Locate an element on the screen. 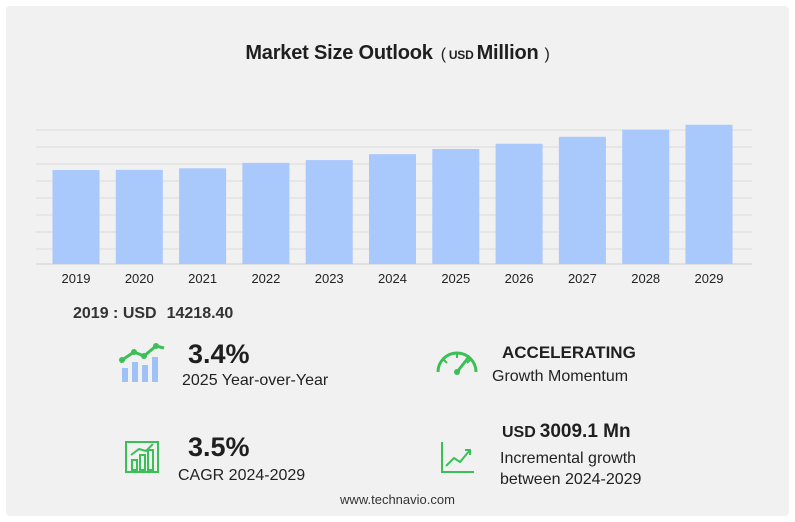  x-tick-label-2021: 2021 is located at coordinates (202, 278).